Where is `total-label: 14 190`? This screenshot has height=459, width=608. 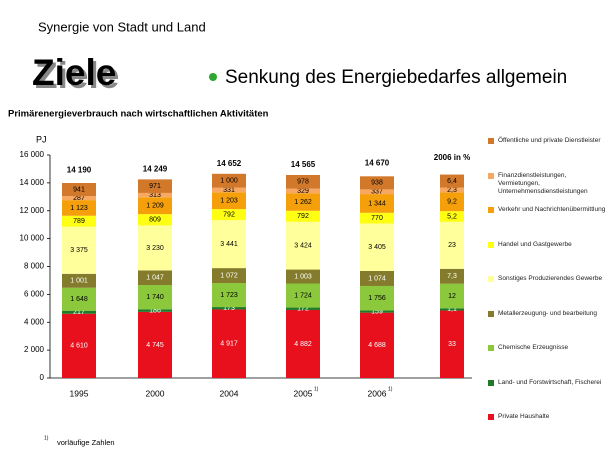 total-label: 14 190 is located at coordinates (79, 169).